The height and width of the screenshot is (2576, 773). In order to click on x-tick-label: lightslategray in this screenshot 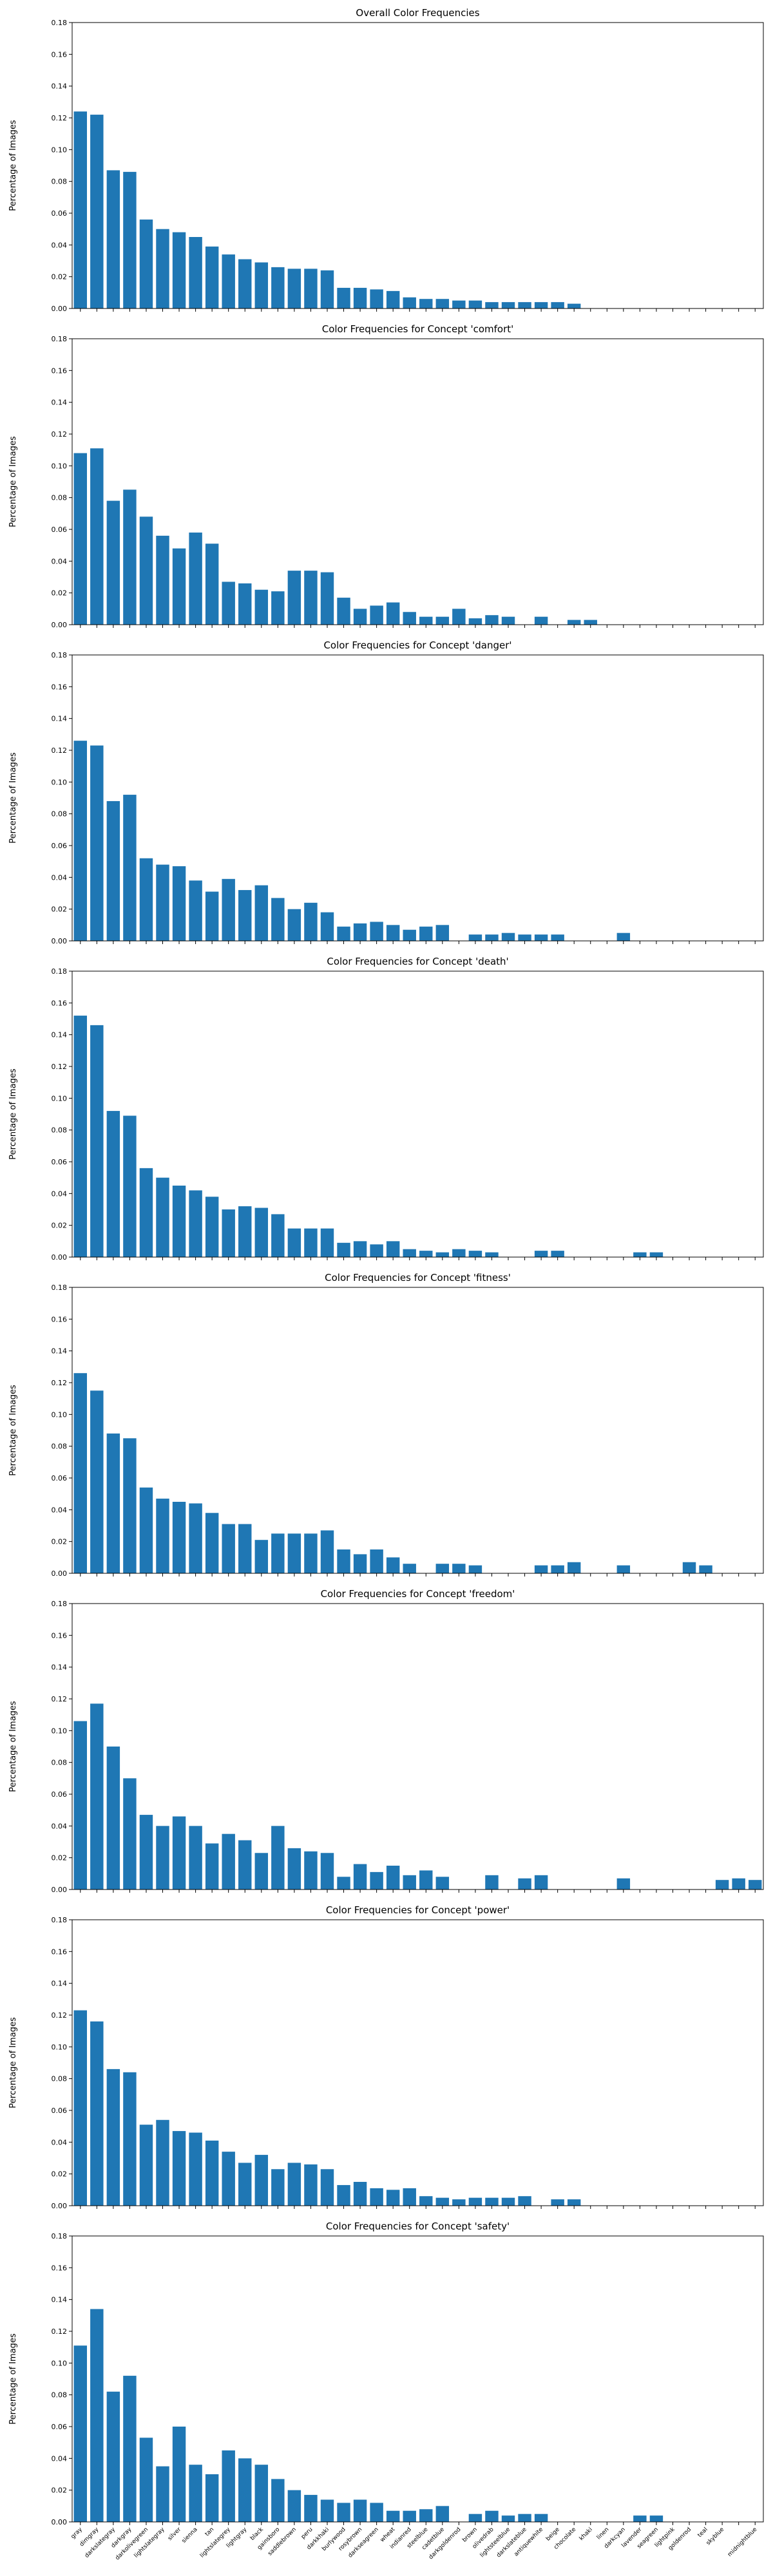, I will do `click(149, 2542)`.